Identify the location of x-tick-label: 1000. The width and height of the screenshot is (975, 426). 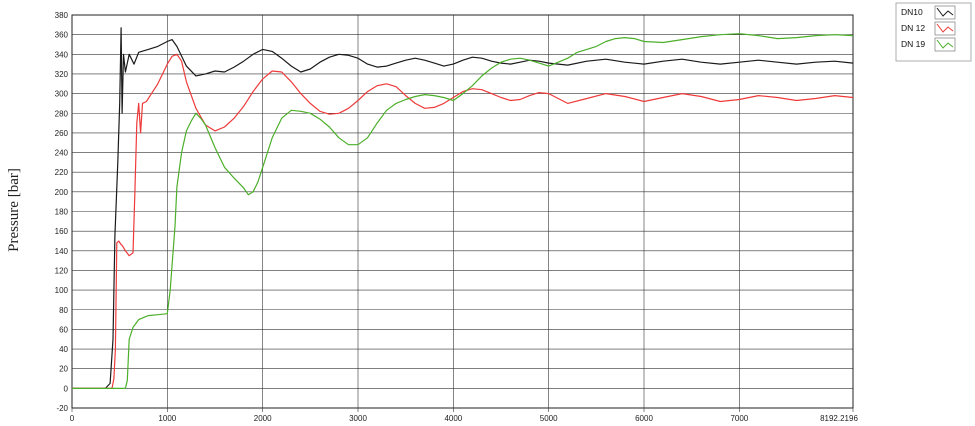
(167, 418).